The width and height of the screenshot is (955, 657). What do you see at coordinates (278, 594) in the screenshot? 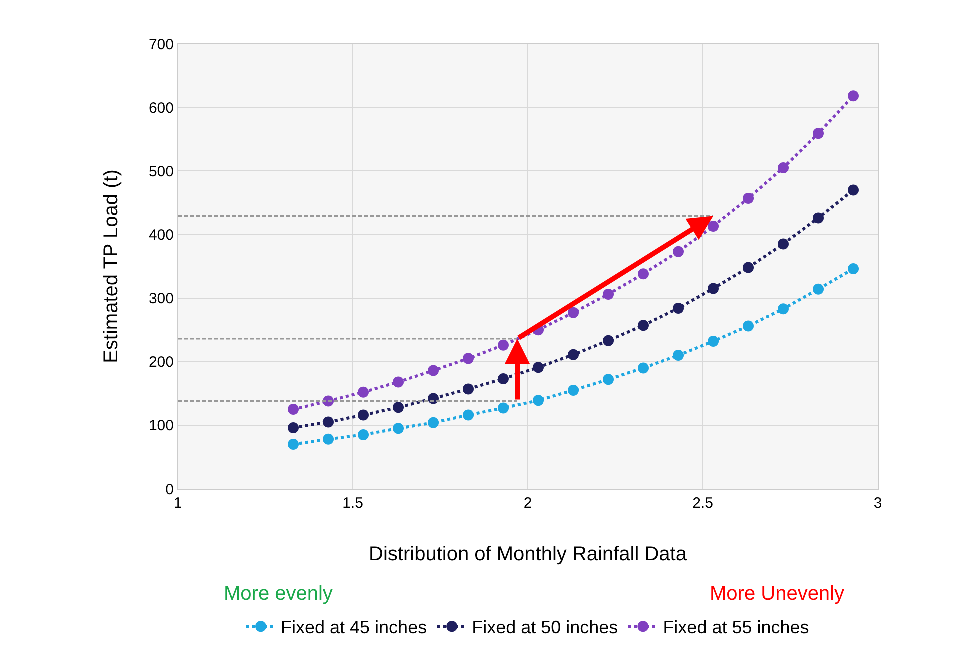
I see `text: More evenly` at bounding box center [278, 594].